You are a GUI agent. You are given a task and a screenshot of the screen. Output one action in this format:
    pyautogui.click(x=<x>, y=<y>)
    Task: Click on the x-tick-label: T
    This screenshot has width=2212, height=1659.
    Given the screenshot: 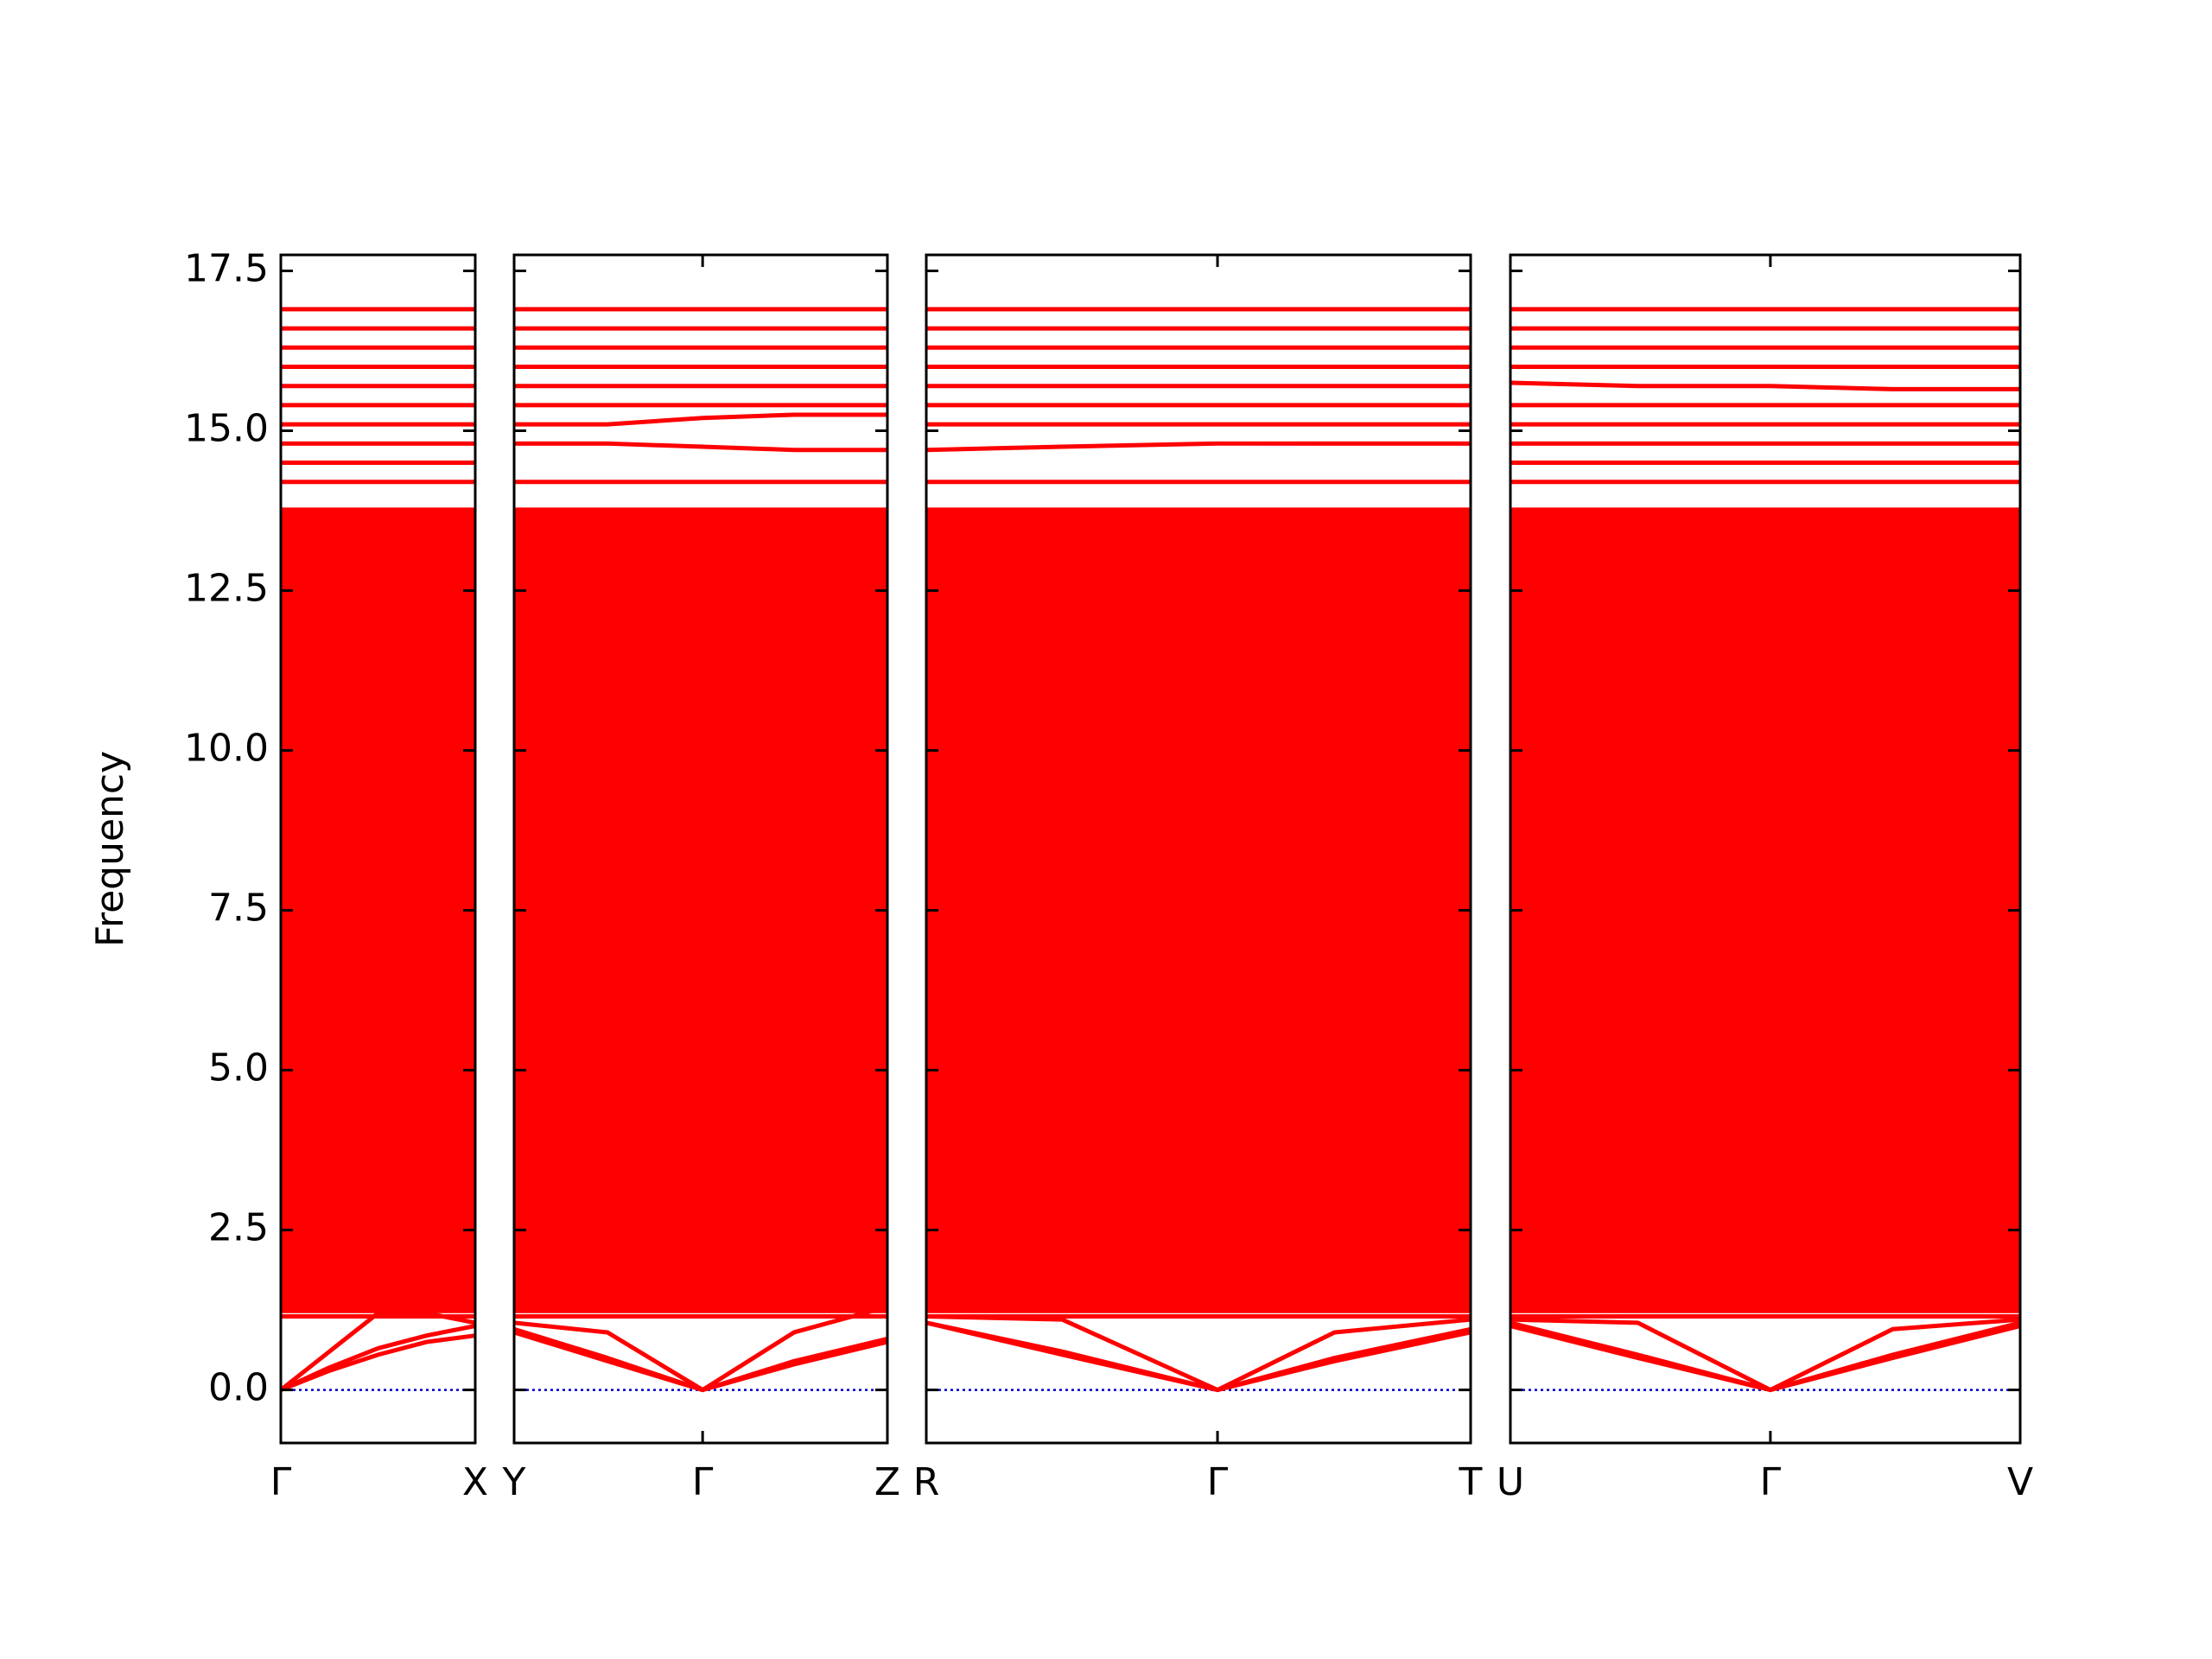 What is the action you would take?
    pyautogui.click(x=1471, y=1482)
    